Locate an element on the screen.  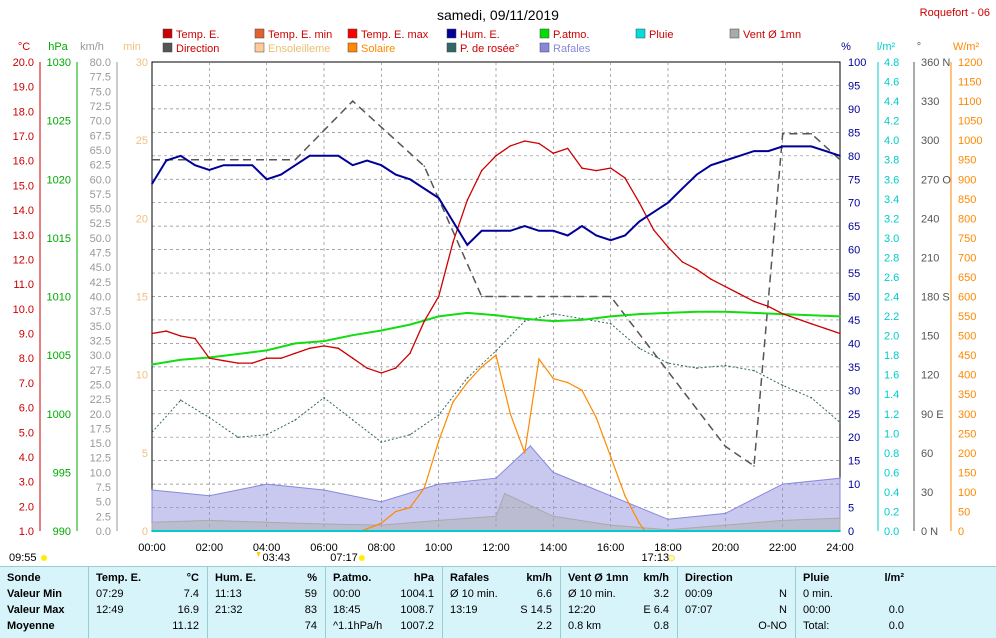
time-tick: 12:00 is located at coordinates (496, 548).